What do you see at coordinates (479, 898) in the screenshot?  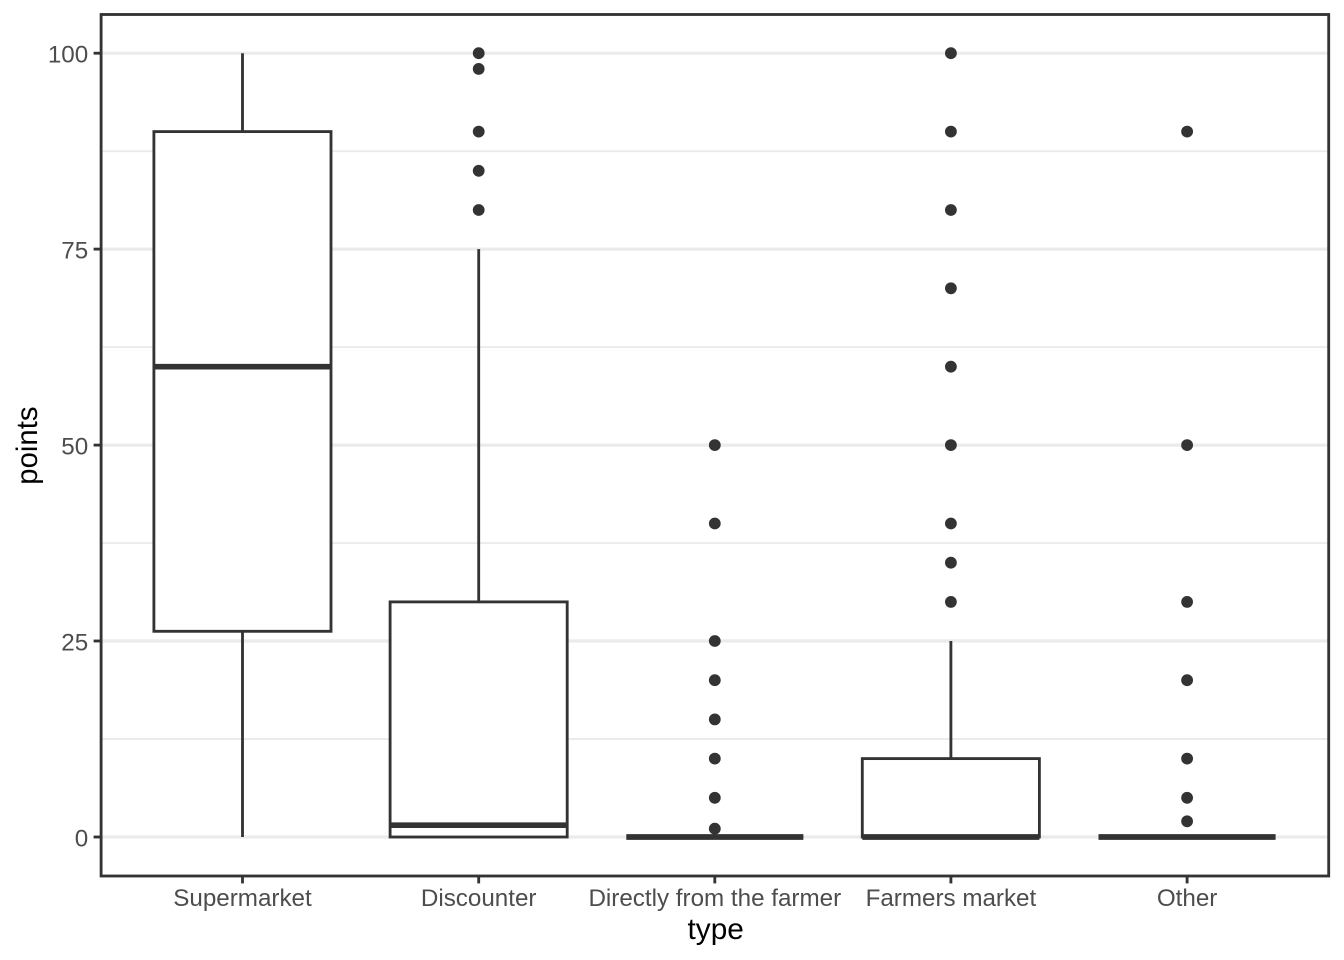 I see `svg-text: Discounter` at bounding box center [479, 898].